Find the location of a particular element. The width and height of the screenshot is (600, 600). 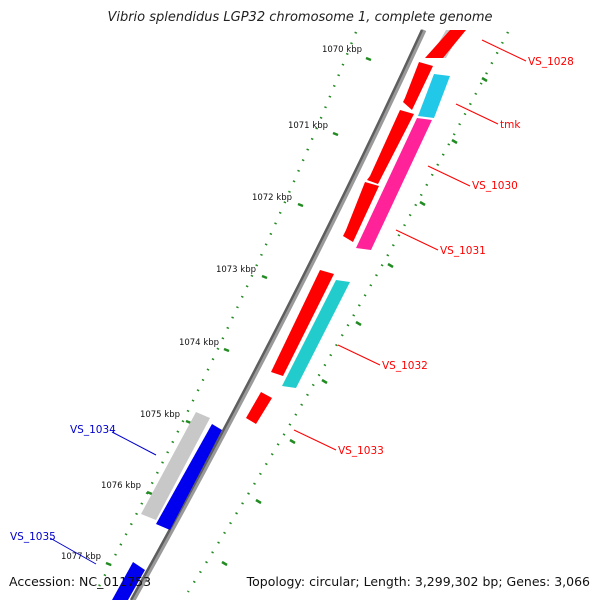

gene-label-vs1033: VS_1033 is located at coordinates (361, 451).